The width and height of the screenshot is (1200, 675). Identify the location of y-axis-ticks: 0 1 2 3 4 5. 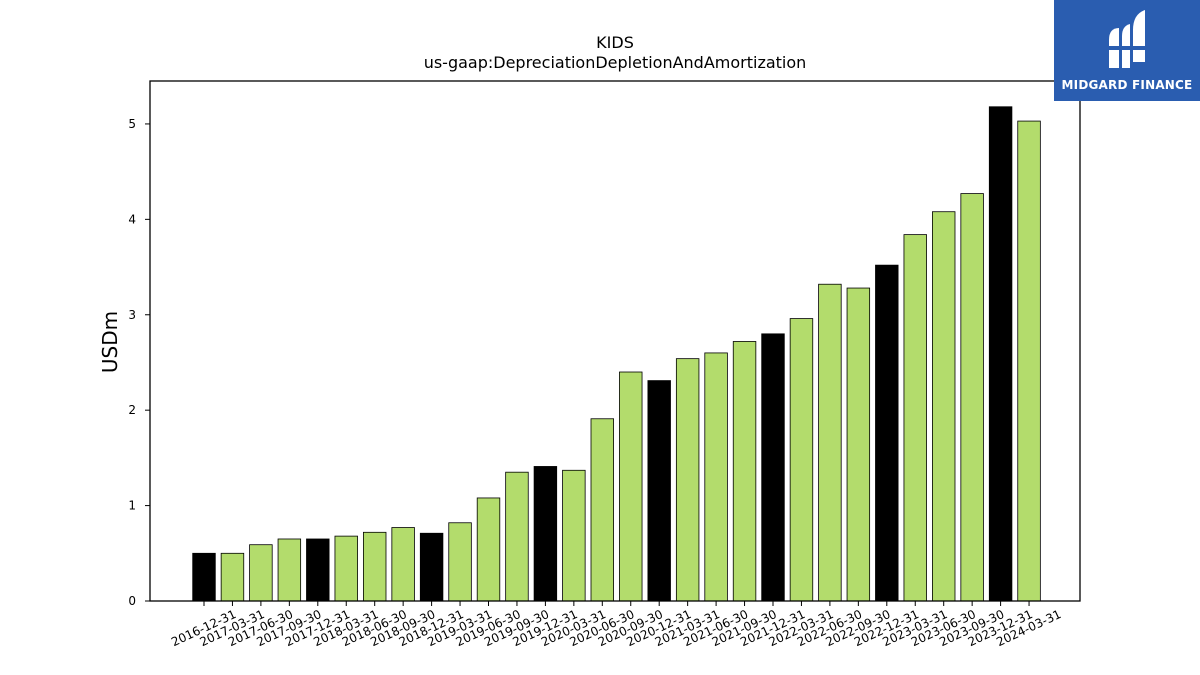
(139, 362).